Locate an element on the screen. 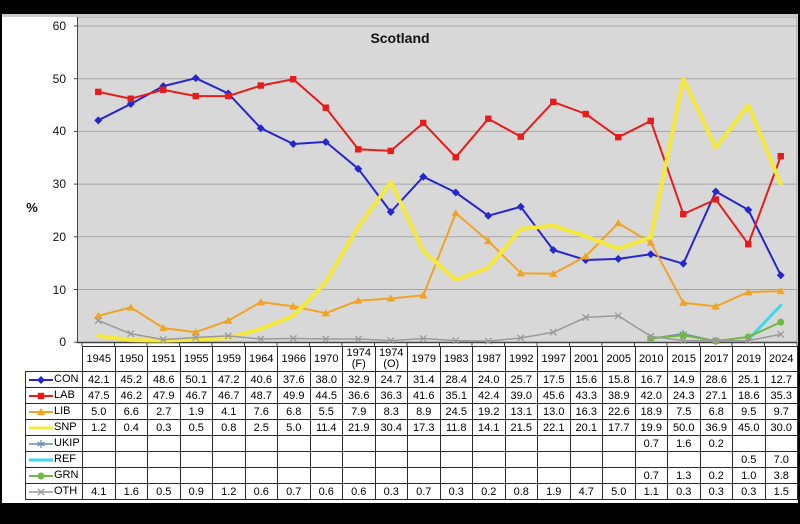 The width and height of the screenshot is (800, 524). value-cell: 0.7 is located at coordinates (651, 443).